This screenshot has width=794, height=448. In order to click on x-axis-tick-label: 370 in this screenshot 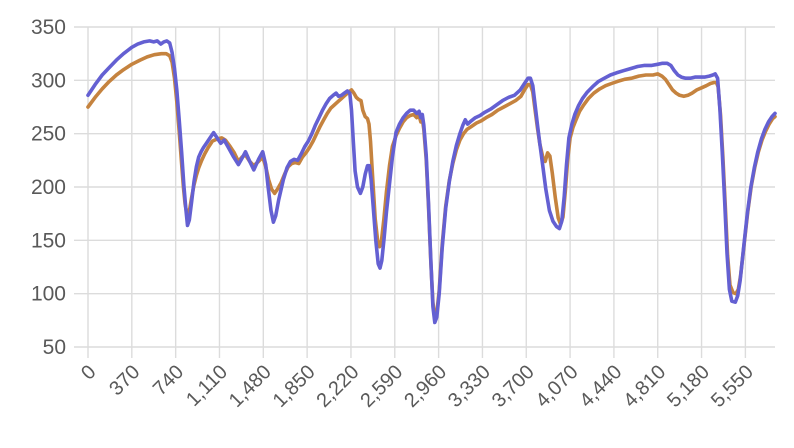, I will do `click(124, 380)`.